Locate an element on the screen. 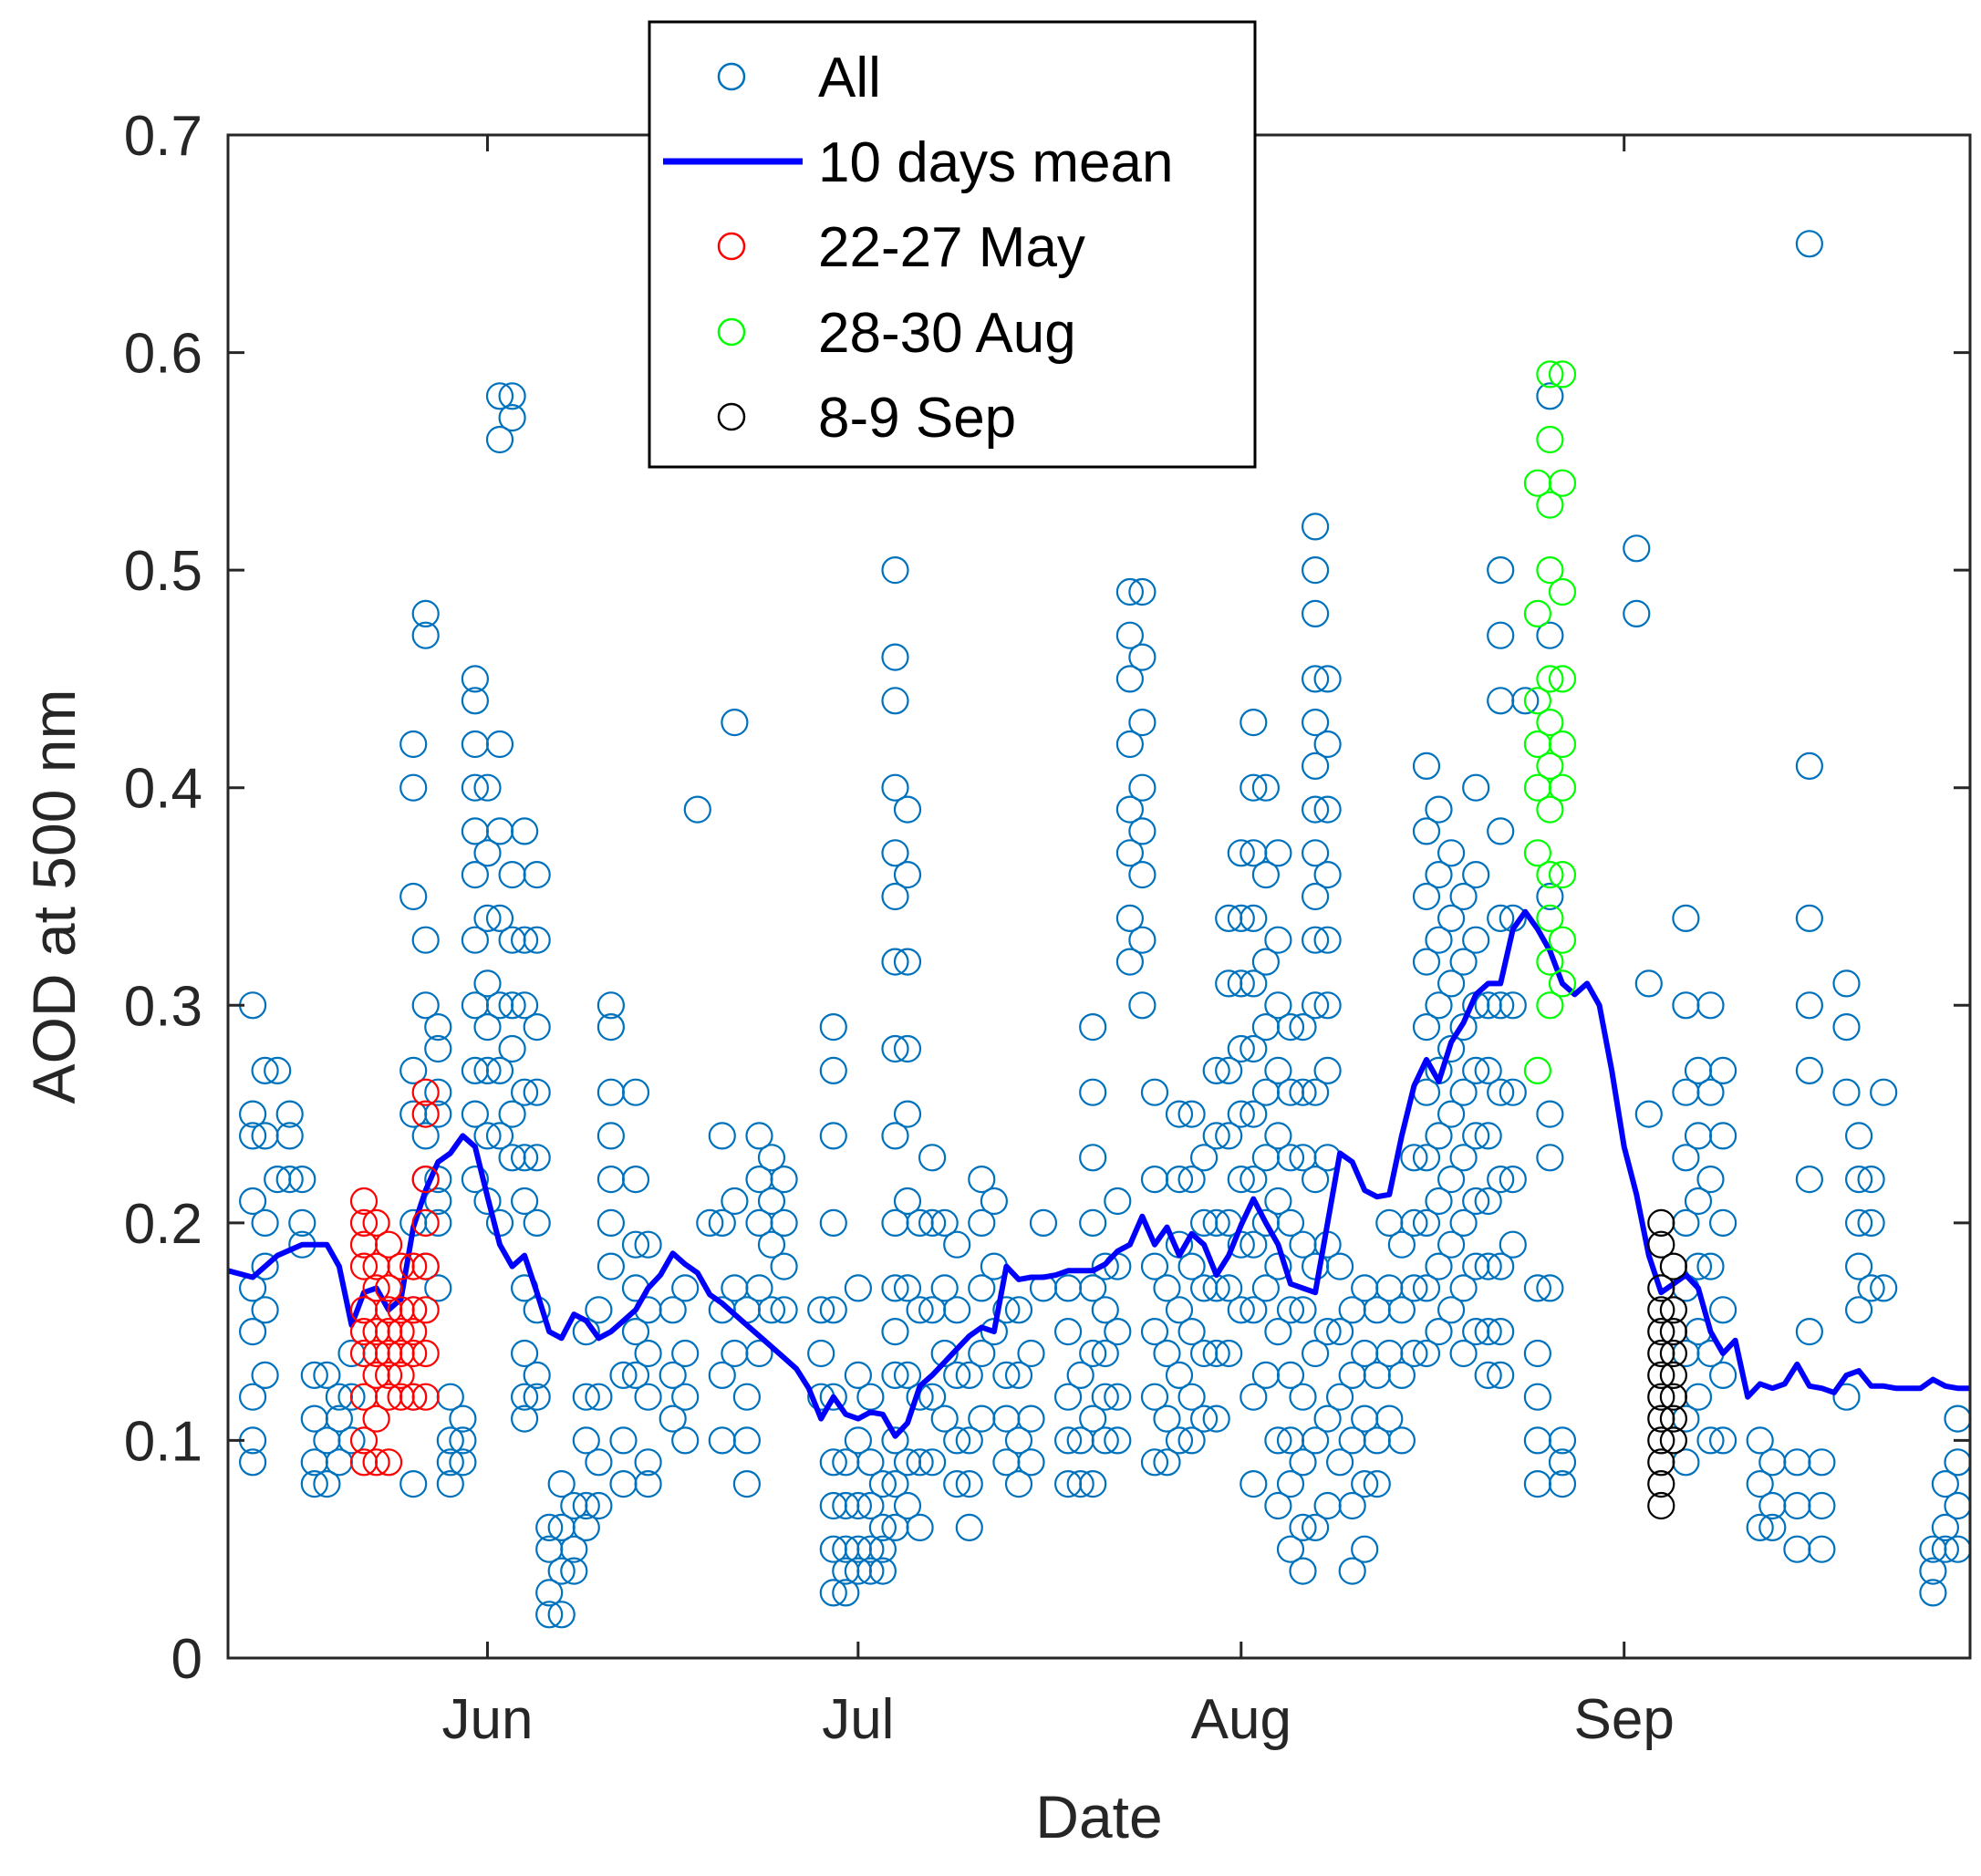  legend-box is located at coordinates (952, 244).